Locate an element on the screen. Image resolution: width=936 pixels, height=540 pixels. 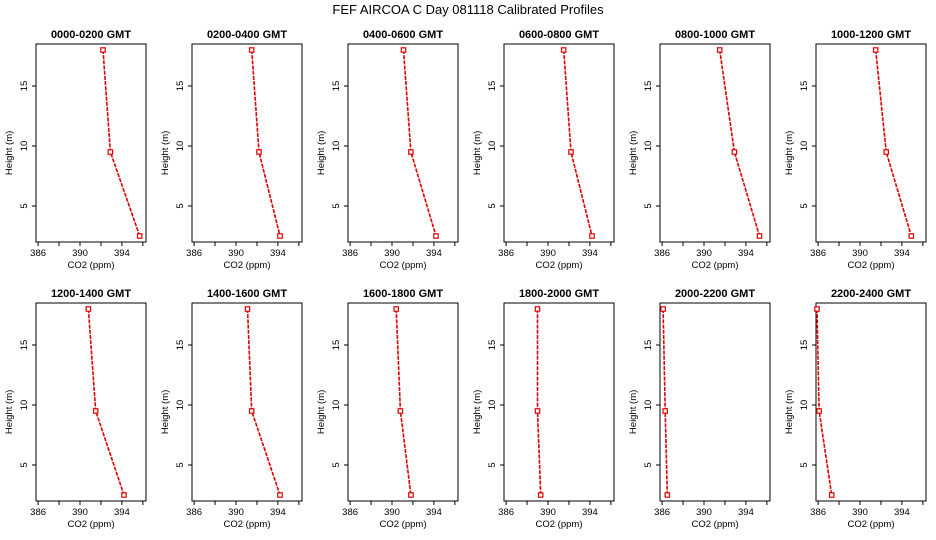
panel-title: 1400-1600 GMT is located at coordinates (247, 294).